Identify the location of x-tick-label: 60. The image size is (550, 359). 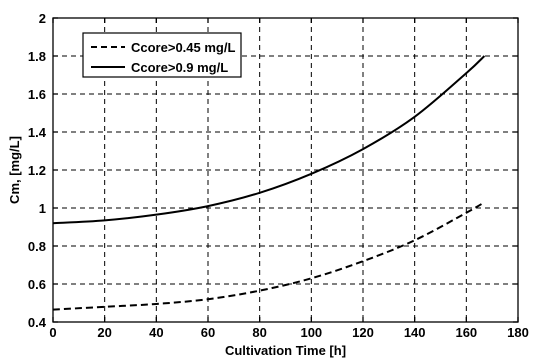
(208, 332).